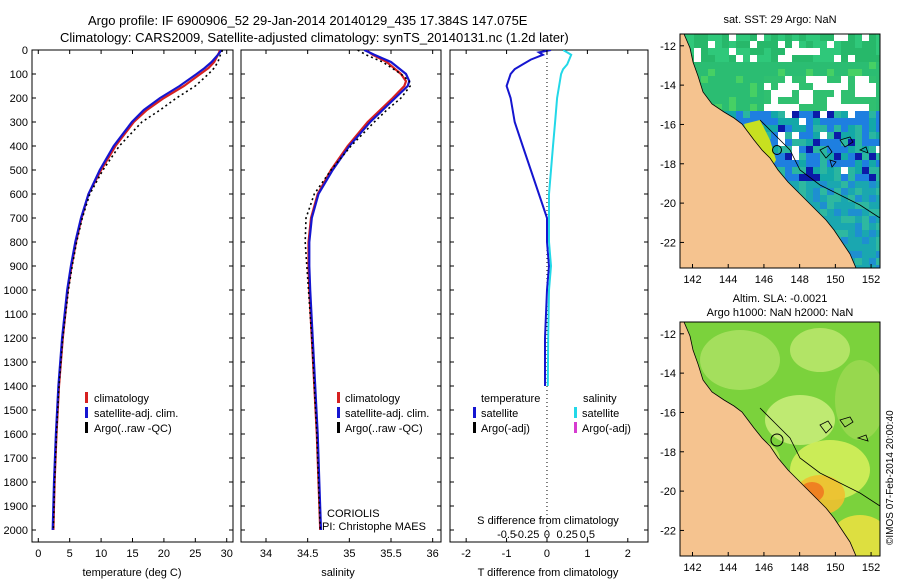 The height and width of the screenshot is (580, 900). I want to click on legend-swatch-t-satellite, so click(474, 412).